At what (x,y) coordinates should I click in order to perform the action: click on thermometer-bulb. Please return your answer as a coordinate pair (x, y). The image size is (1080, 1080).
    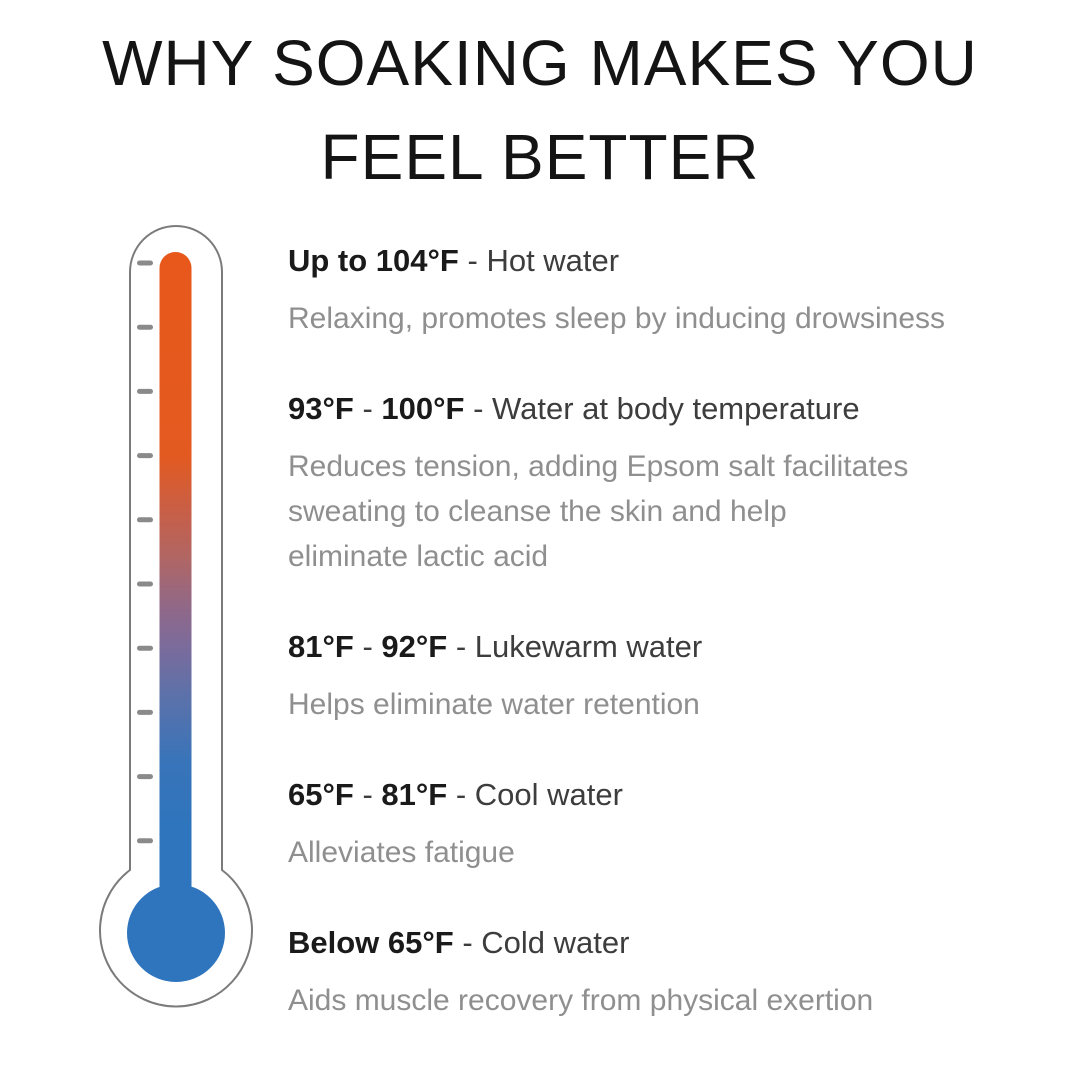
    Looking at the image, I should click on (176, 933).